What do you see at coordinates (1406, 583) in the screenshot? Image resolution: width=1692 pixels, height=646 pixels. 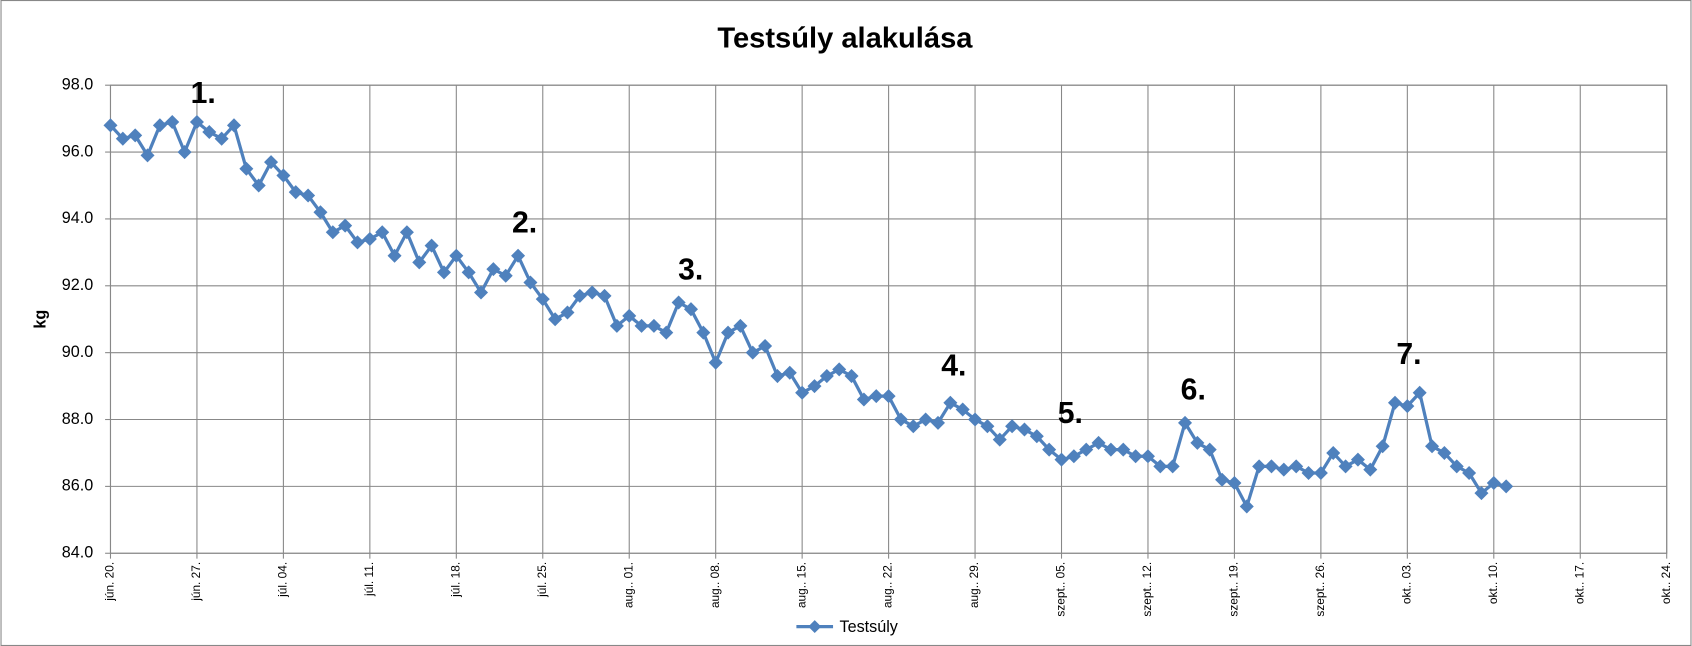 I see `x-tick-label: okt.. 03.` at bounding box center [1406, 583].